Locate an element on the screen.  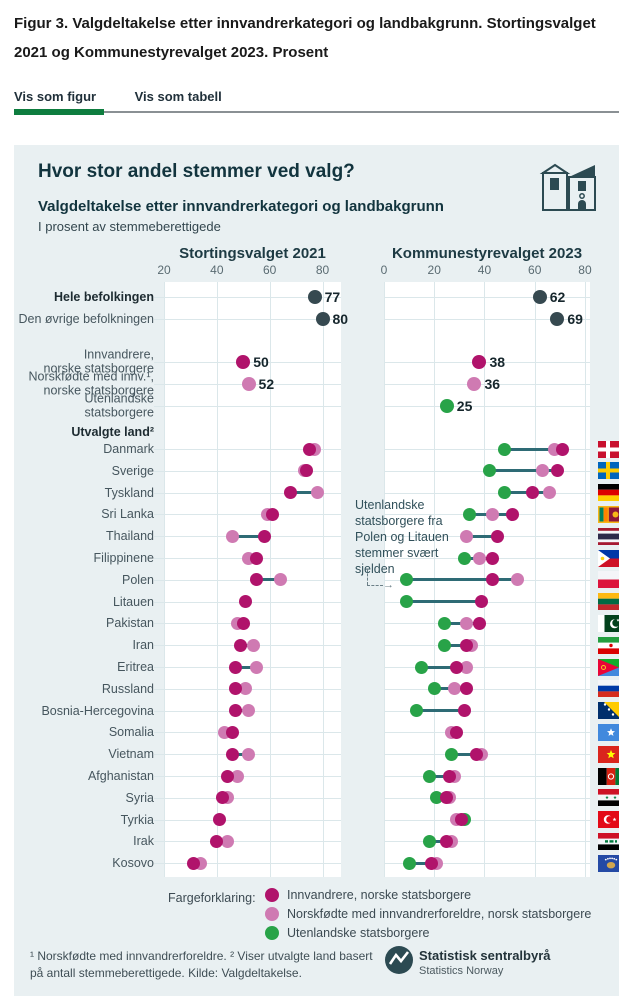
flag-pl-icon is located at coordinates (608, 580).